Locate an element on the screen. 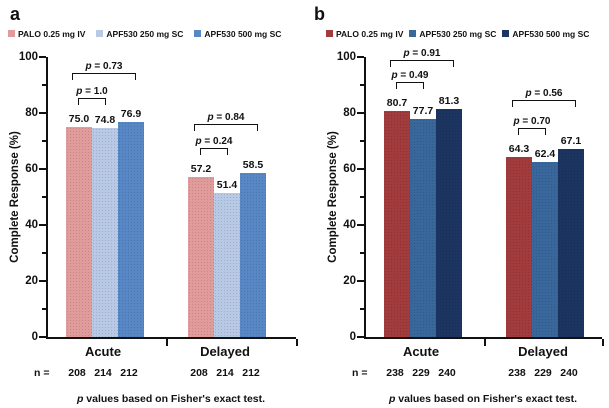  n-group: 208 214 212 is located at coordinates (225, 373).